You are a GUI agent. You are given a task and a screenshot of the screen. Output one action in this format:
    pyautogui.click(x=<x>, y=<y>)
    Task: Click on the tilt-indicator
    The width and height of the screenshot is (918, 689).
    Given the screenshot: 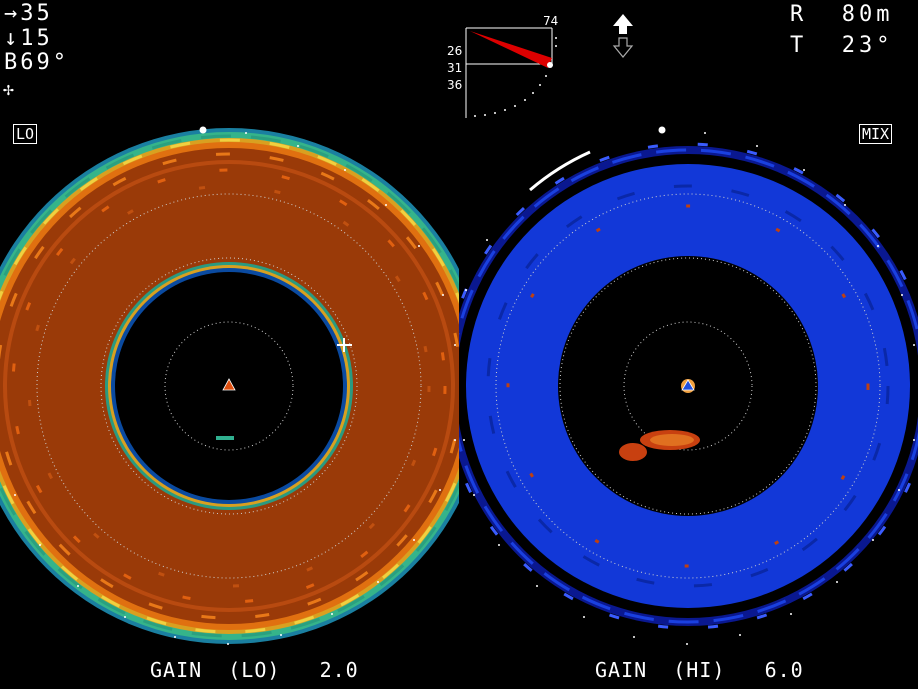 What is the action you would take?
    pyautogui.click(x=511, y=72)
    